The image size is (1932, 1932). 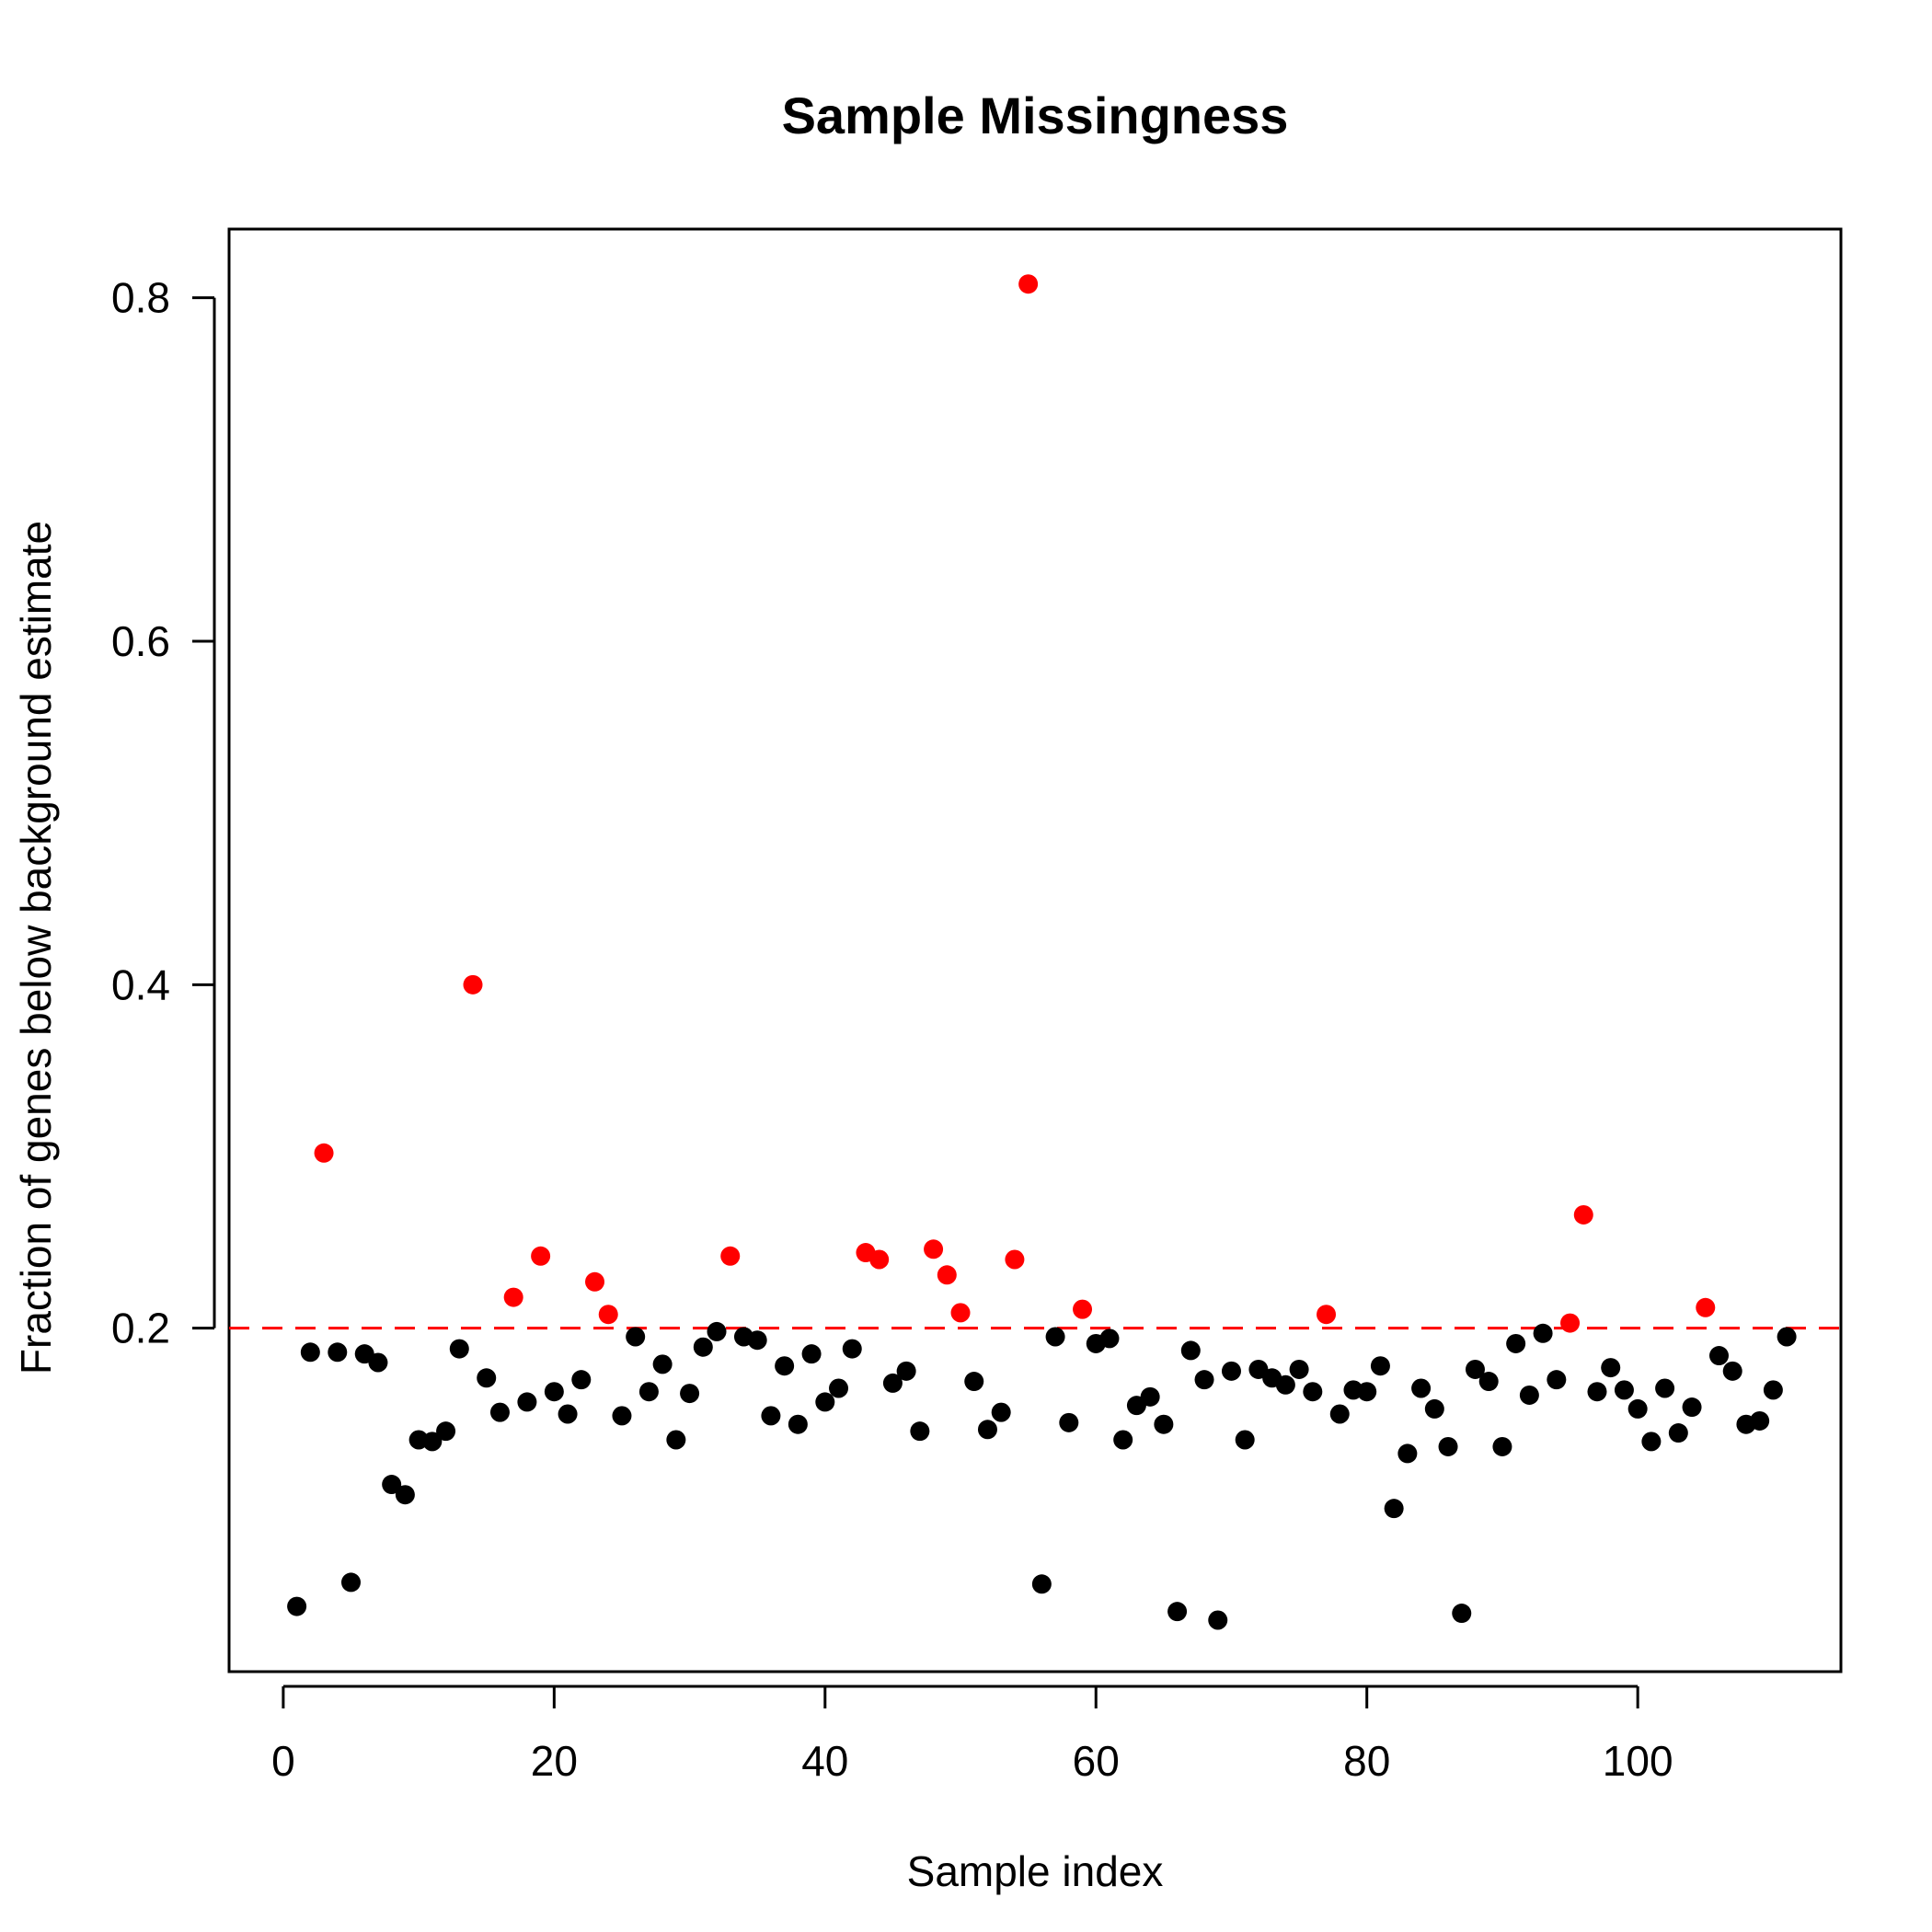 I want to click on x-tick-label: 80, so click(x=1366, y=1761).